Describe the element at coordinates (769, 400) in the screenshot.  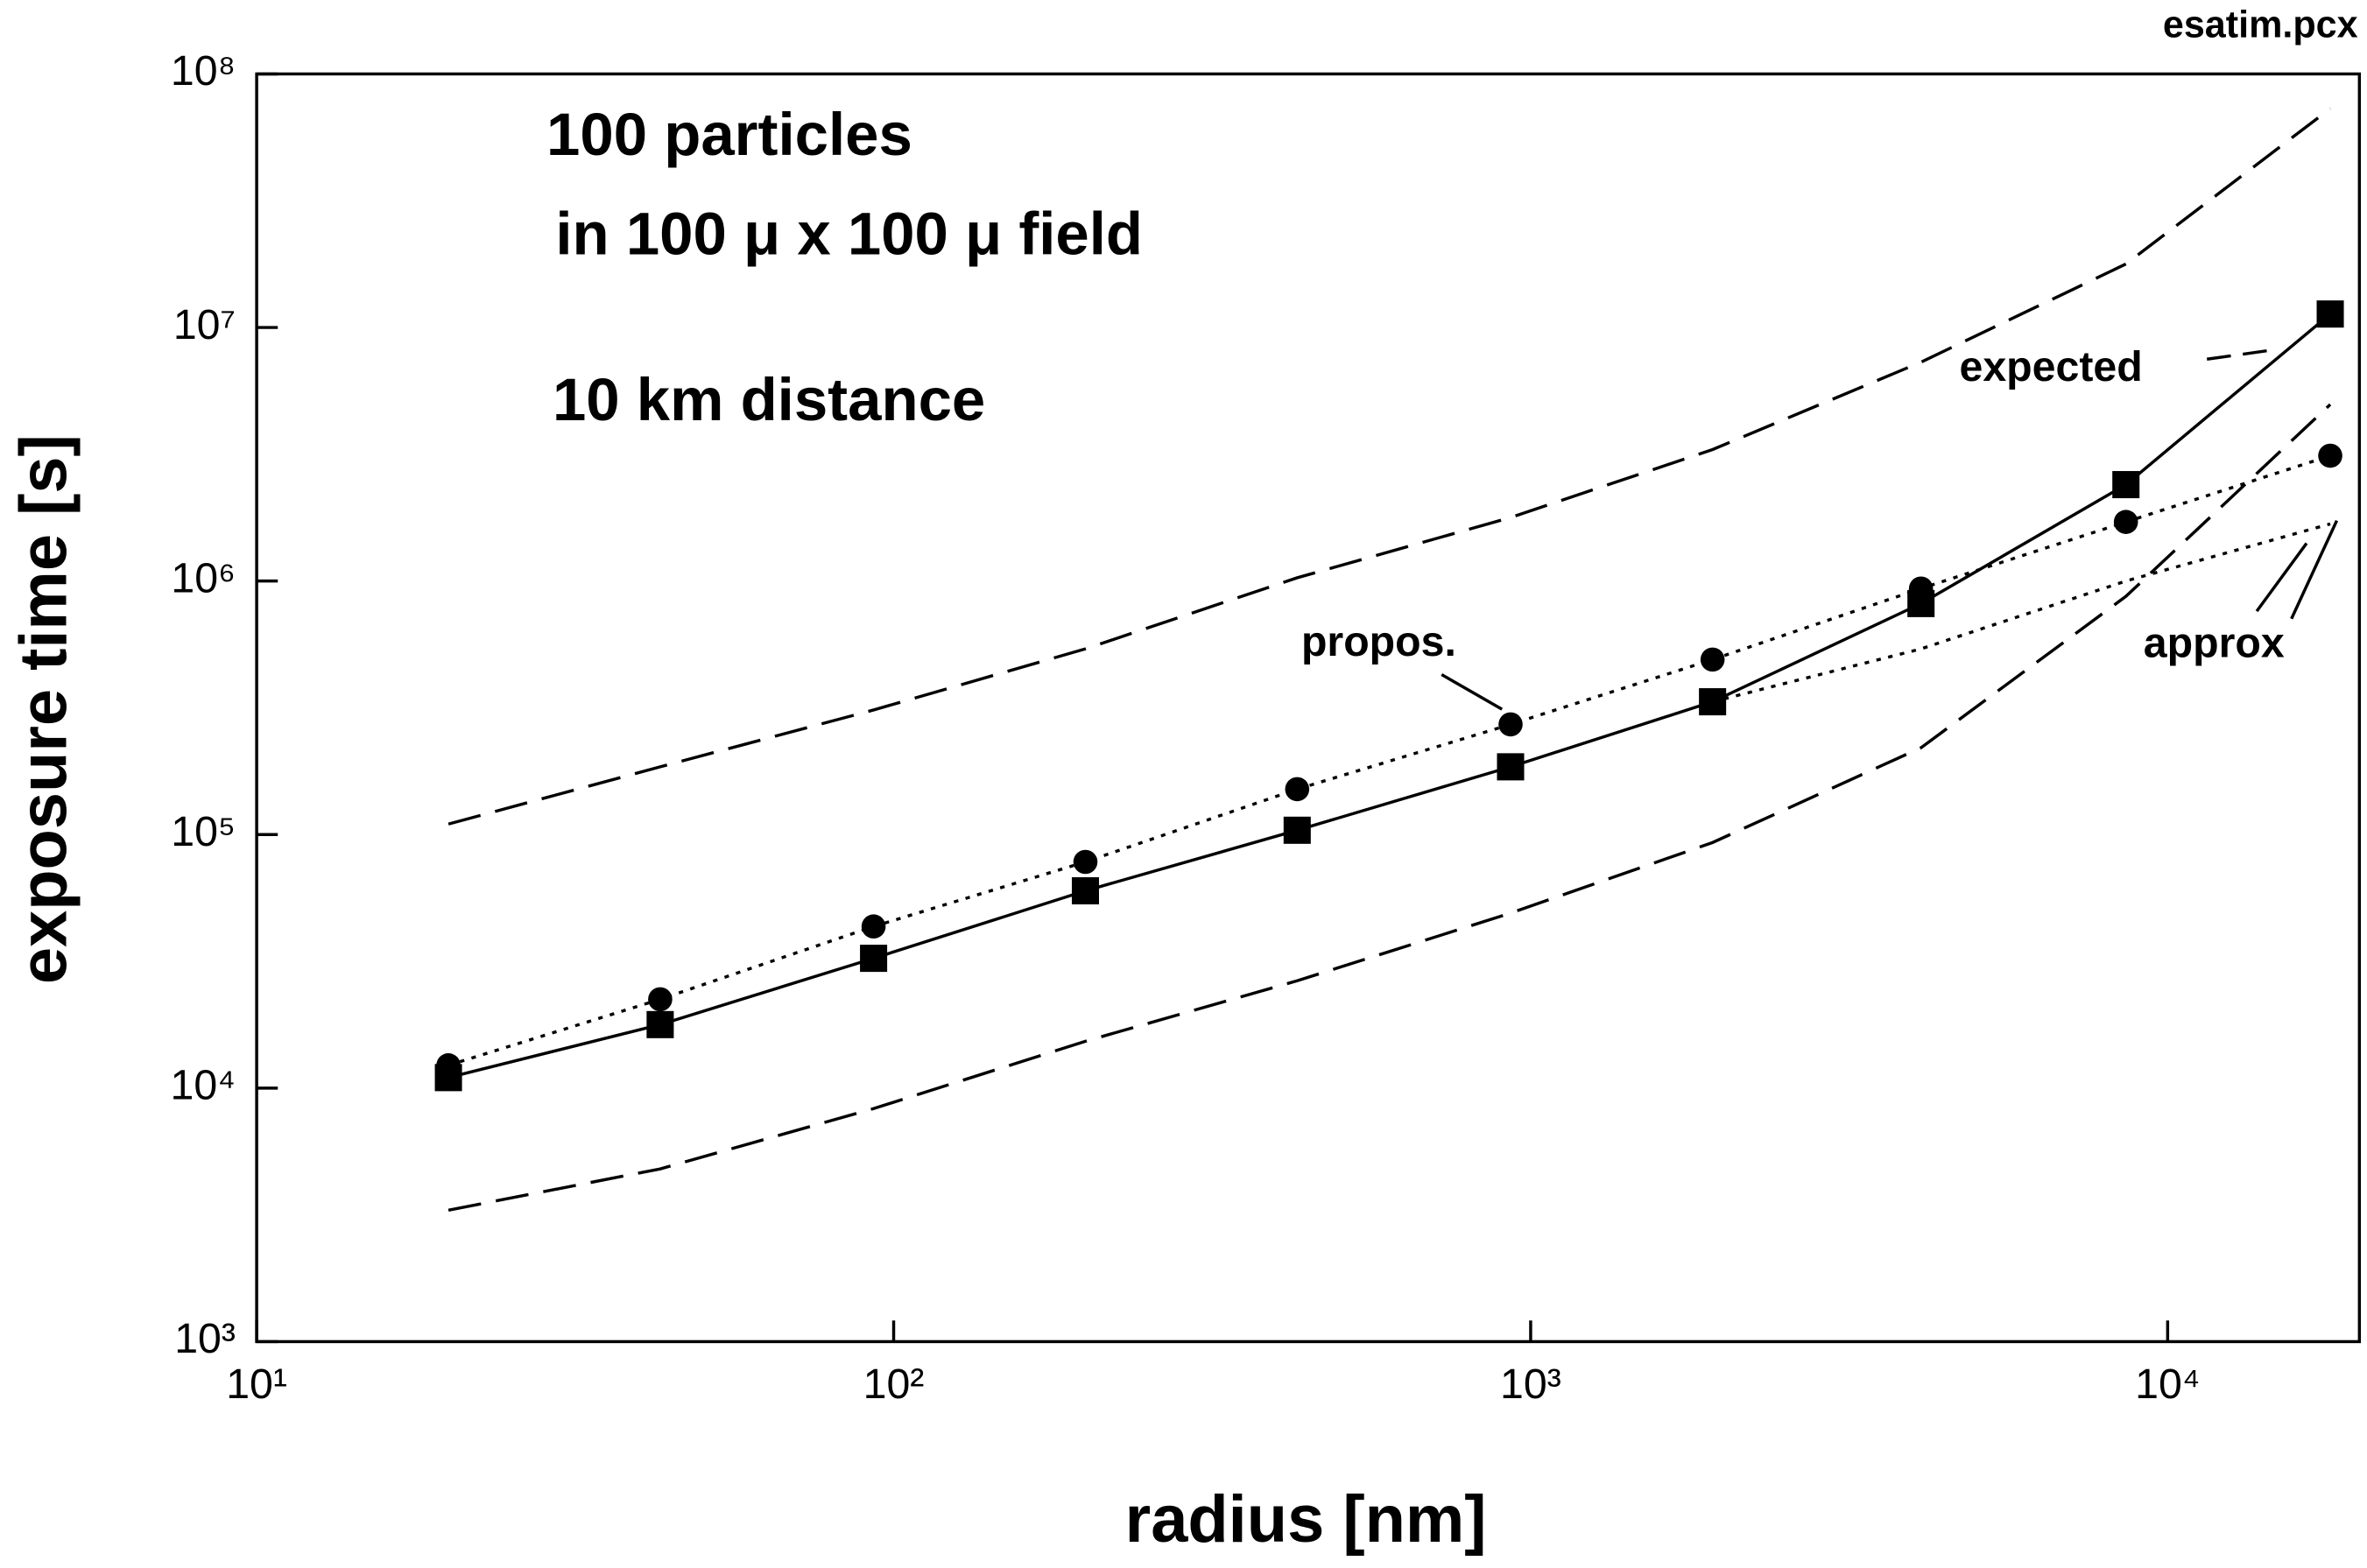
I see `annotation: 10 km distance` at that location.